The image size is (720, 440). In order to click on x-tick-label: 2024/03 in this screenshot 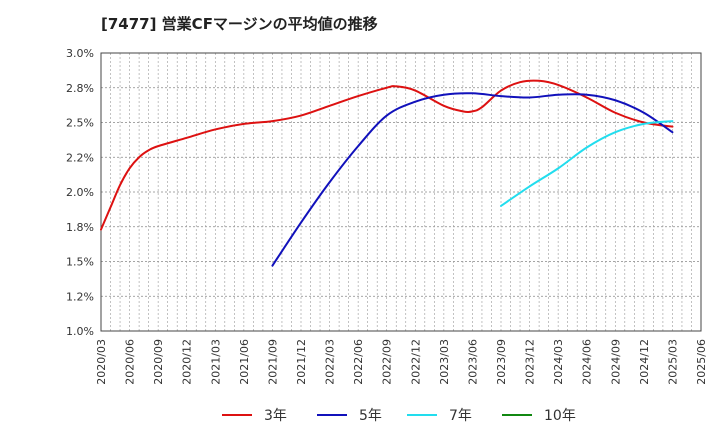, I will do `click(558, 362)`.